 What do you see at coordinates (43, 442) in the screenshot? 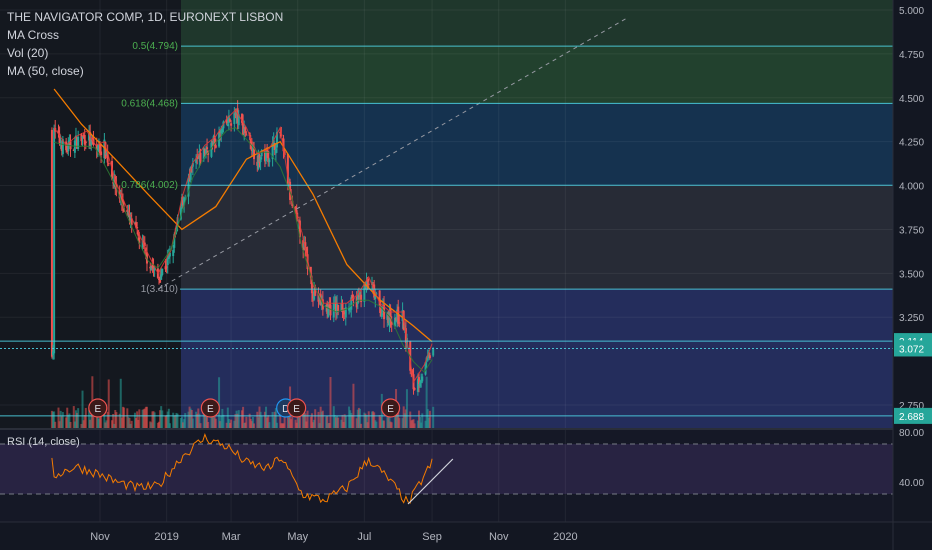
I see `rsi-legend: RSI (14, close)` at bounding box center [43, 442].